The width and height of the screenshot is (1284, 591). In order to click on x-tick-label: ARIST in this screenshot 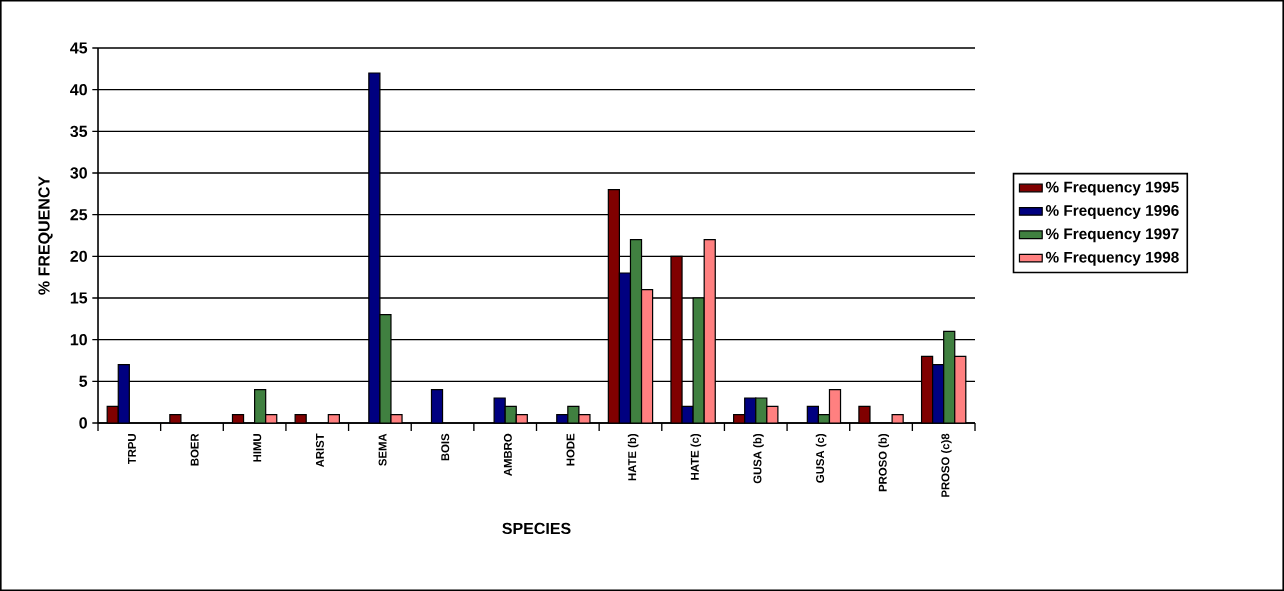, I will do `click(319, 450)`.